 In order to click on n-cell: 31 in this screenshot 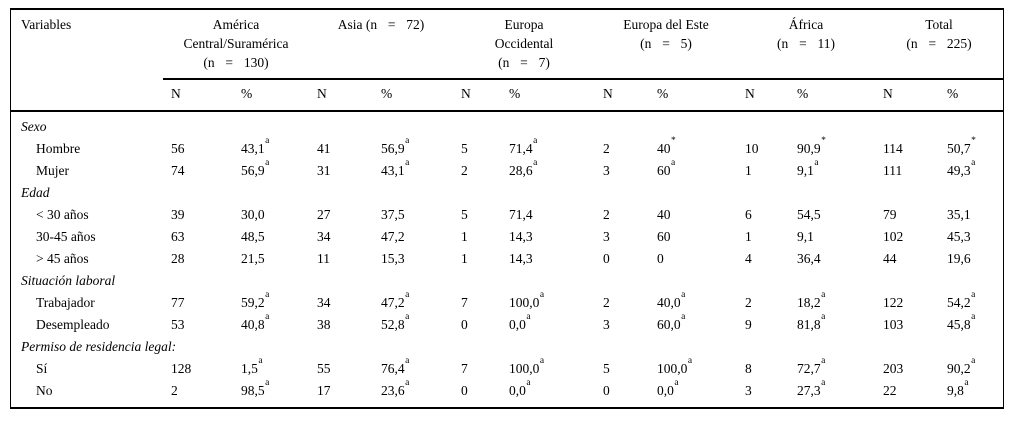, I will do `click(324, 170)`.